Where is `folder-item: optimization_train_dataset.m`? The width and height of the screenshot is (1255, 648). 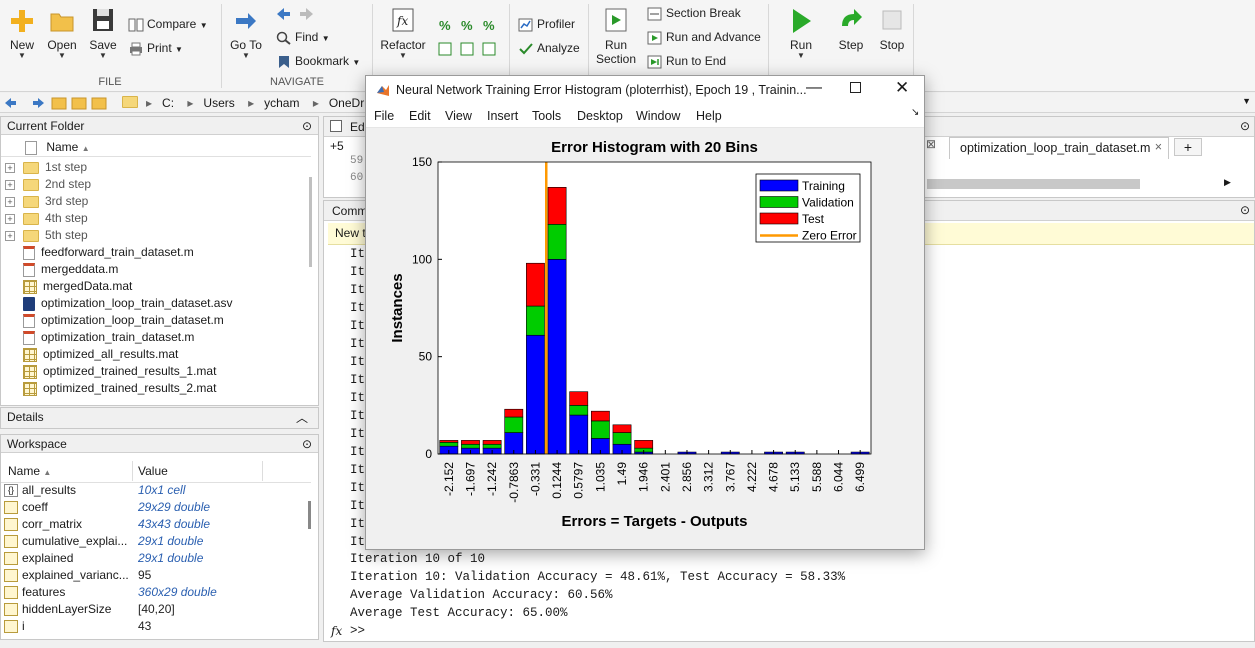
folder-item: optimization_train_dataset.m is located at coordinates (97, 338).